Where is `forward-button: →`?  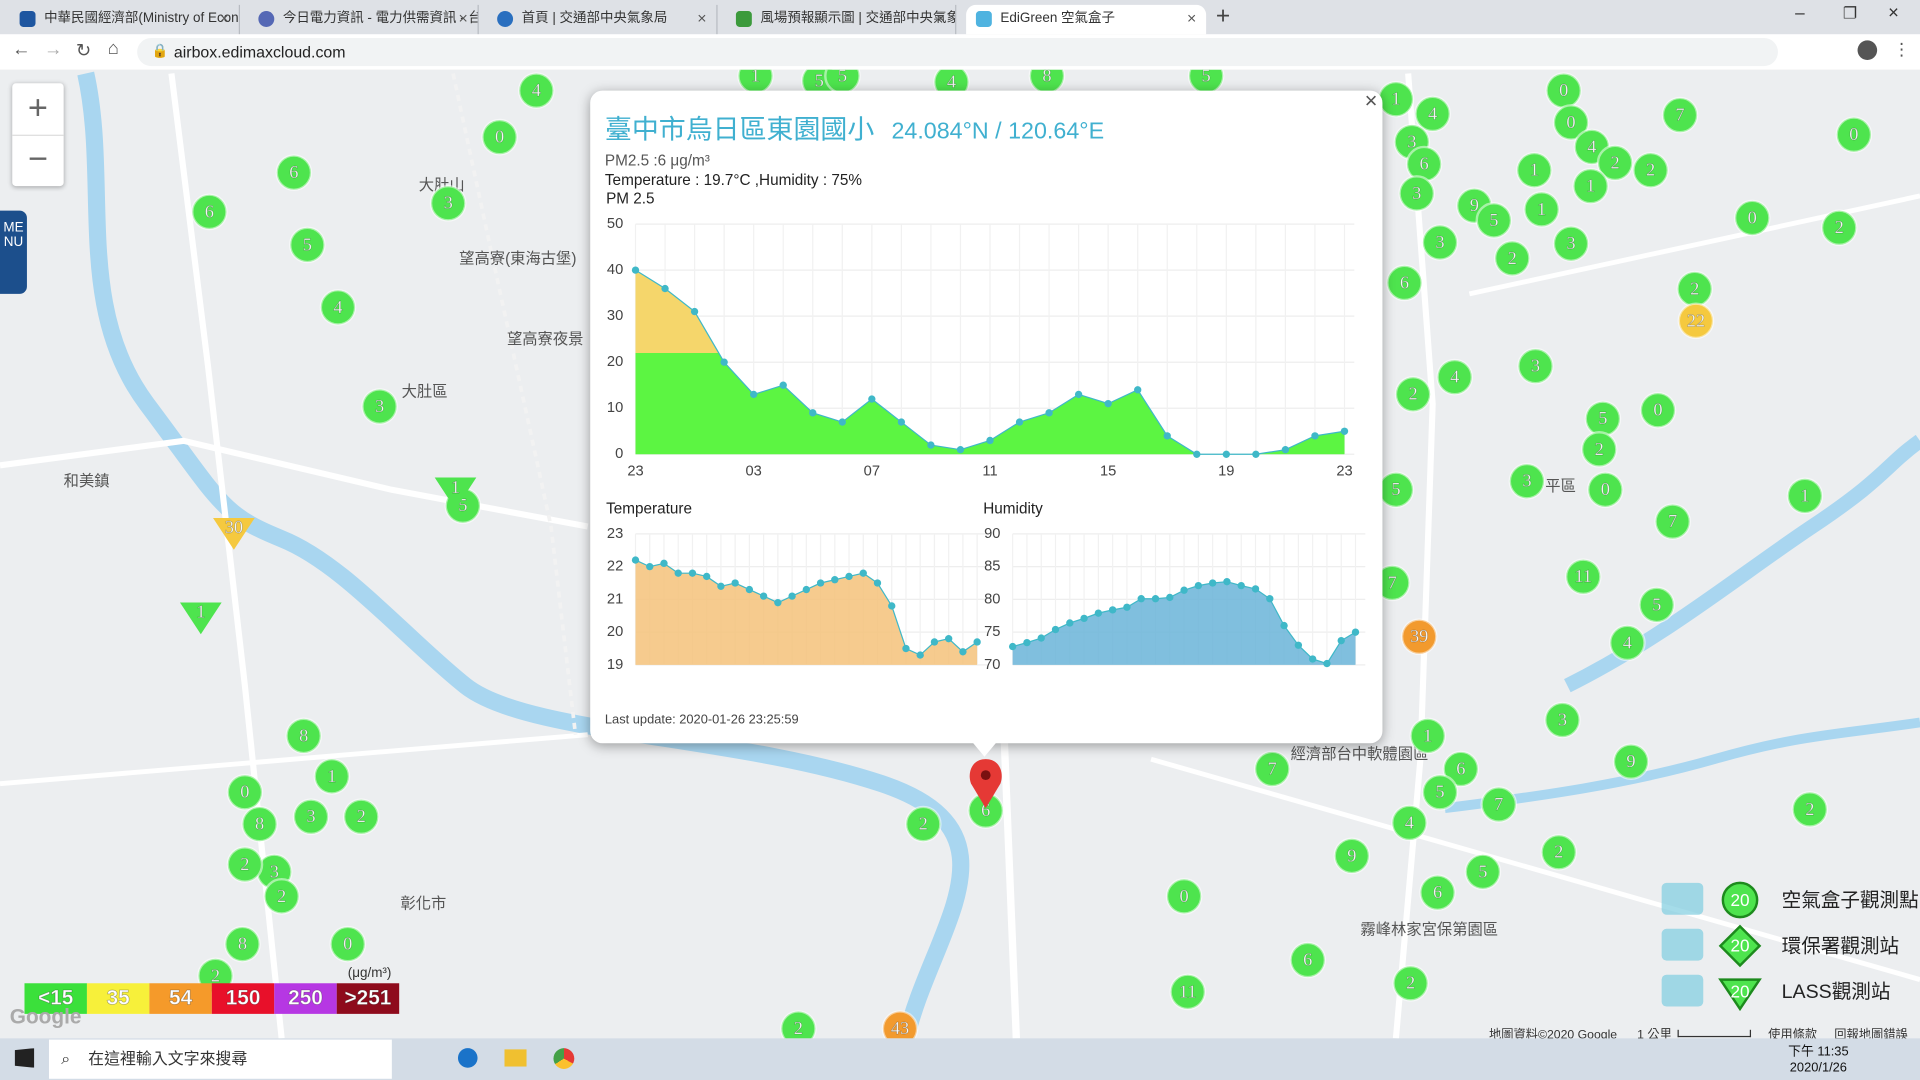
forward-button: → is located at coordinates (53, 49).